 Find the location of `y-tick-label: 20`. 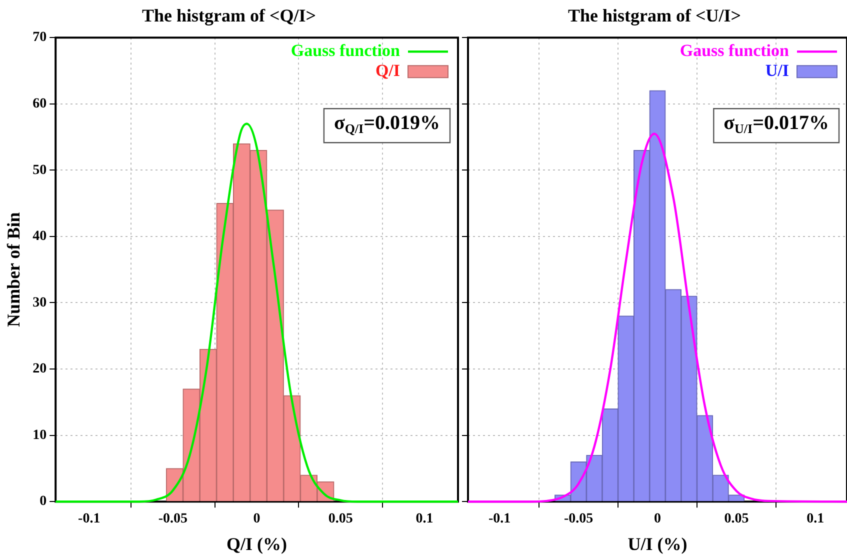

y-tick-label: 20 is located at coordinates (39, 369).